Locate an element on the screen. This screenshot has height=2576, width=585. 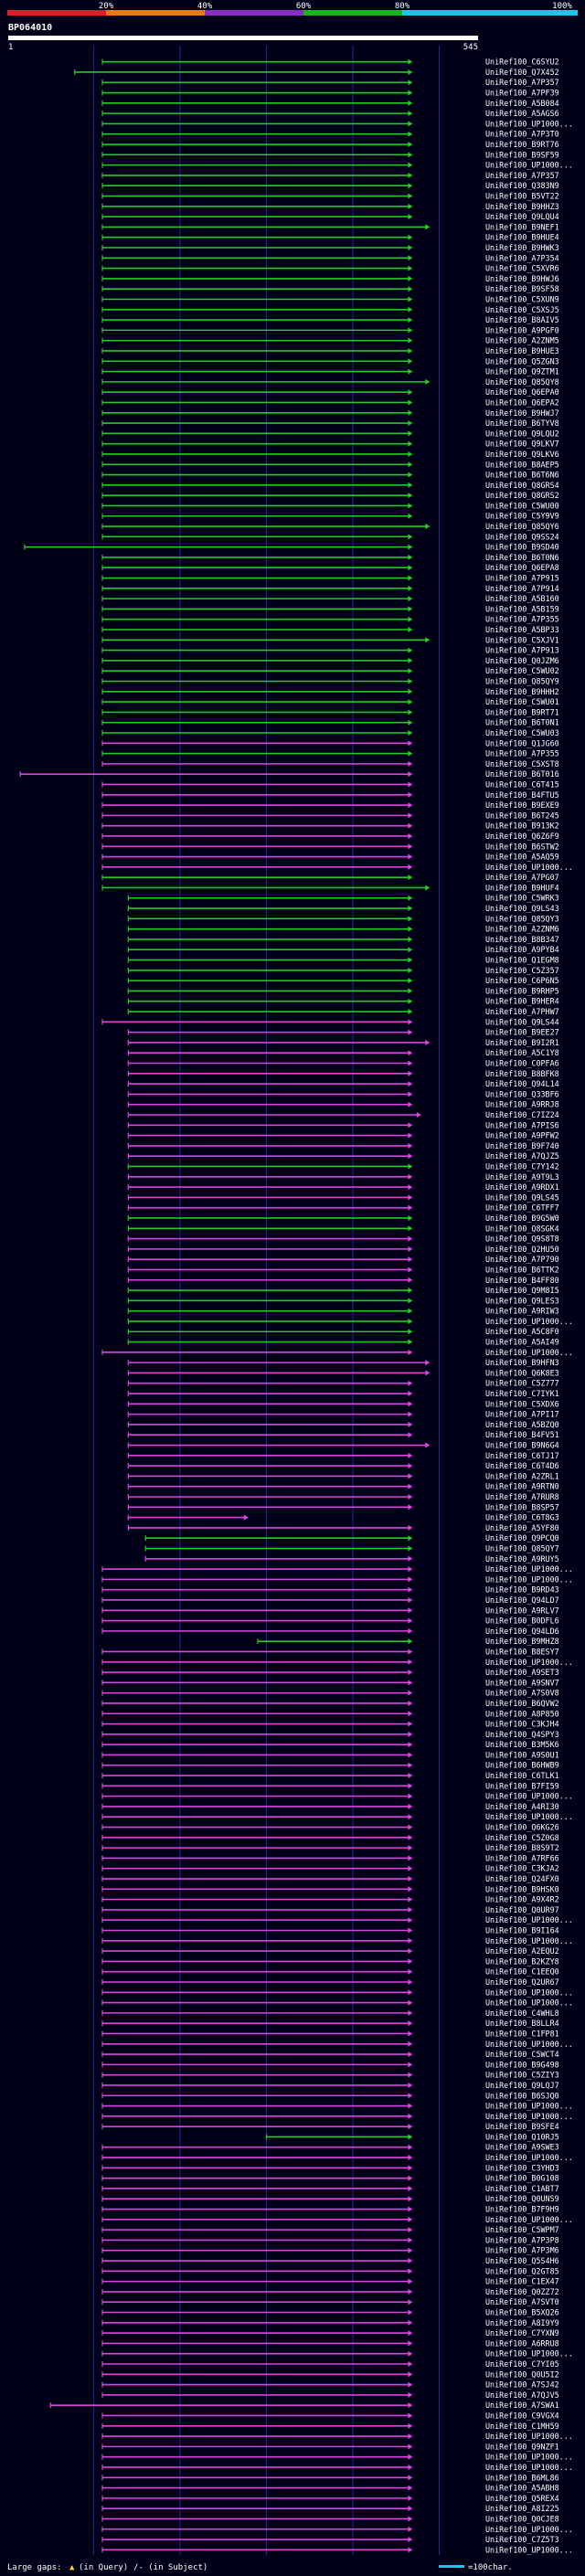
hit-row: UniRef100_B9I164 is located at coordinates (330, 1931).